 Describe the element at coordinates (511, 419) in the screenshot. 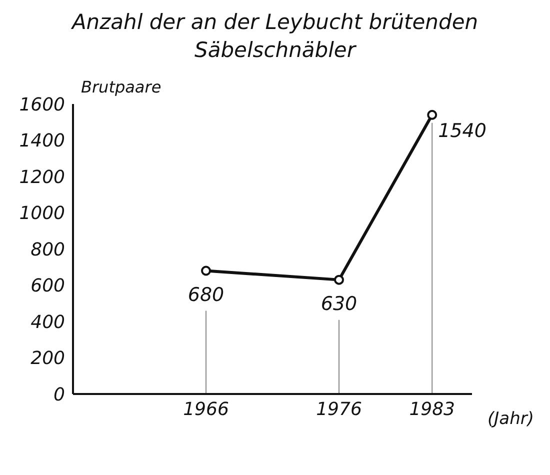

I see `x-axis-title: (Jahr)` at that location.